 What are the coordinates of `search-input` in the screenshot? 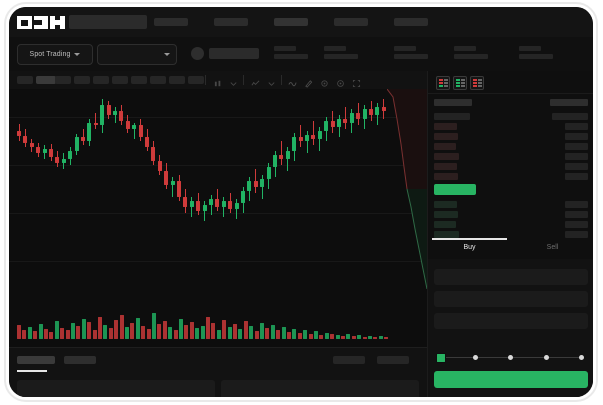 It's located at (108, 22).